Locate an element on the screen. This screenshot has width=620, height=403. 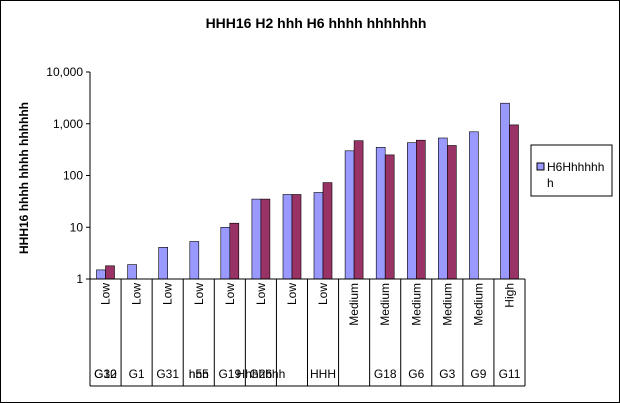
legend-swatch is located at coordinates (540, 166).